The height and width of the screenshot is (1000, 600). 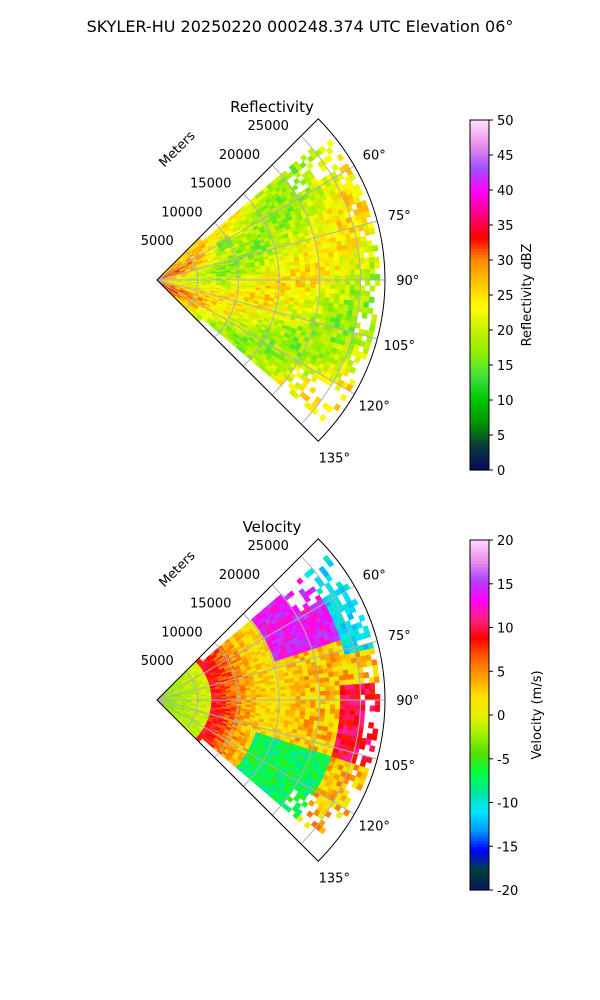 I want to click on velocity-radial-label: Meters, so click(x=178, y=569).